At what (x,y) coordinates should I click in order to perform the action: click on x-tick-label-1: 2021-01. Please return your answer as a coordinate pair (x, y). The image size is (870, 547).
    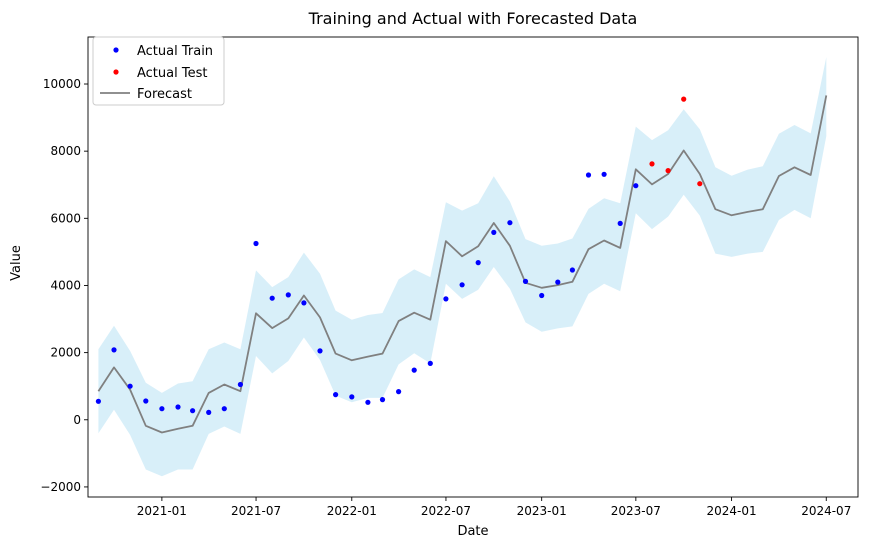
    Looking at the image, I should click on (162, 511).